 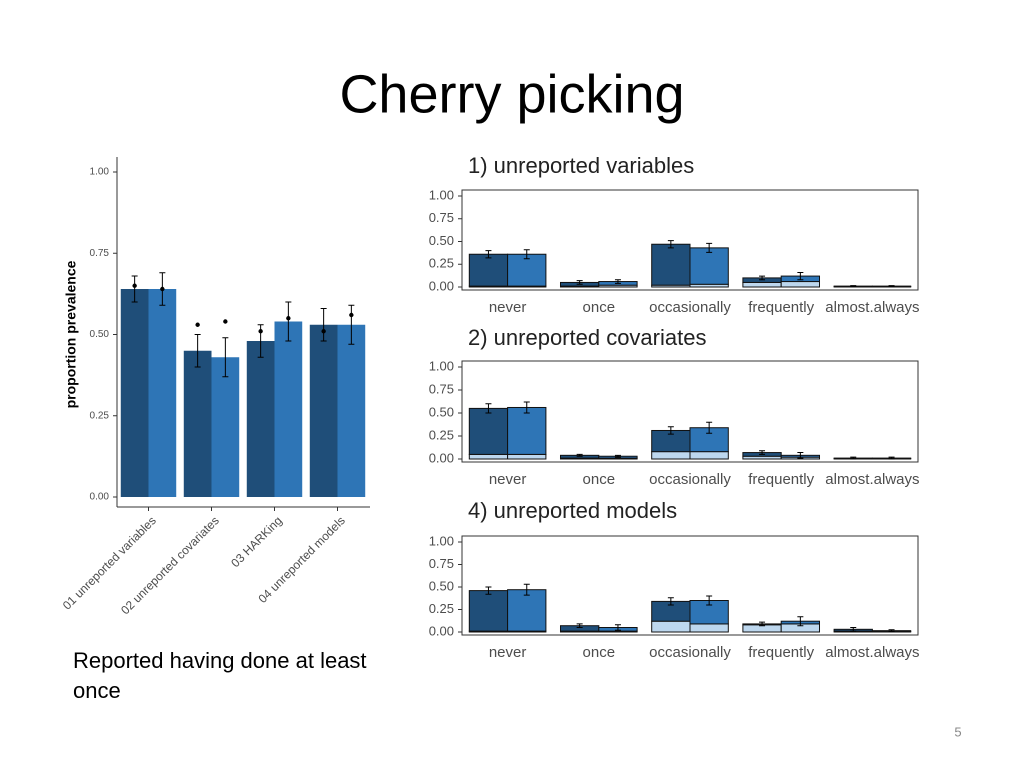 I want to click on chart-title: 2) unreported covariates, so click(x=587, y=337).